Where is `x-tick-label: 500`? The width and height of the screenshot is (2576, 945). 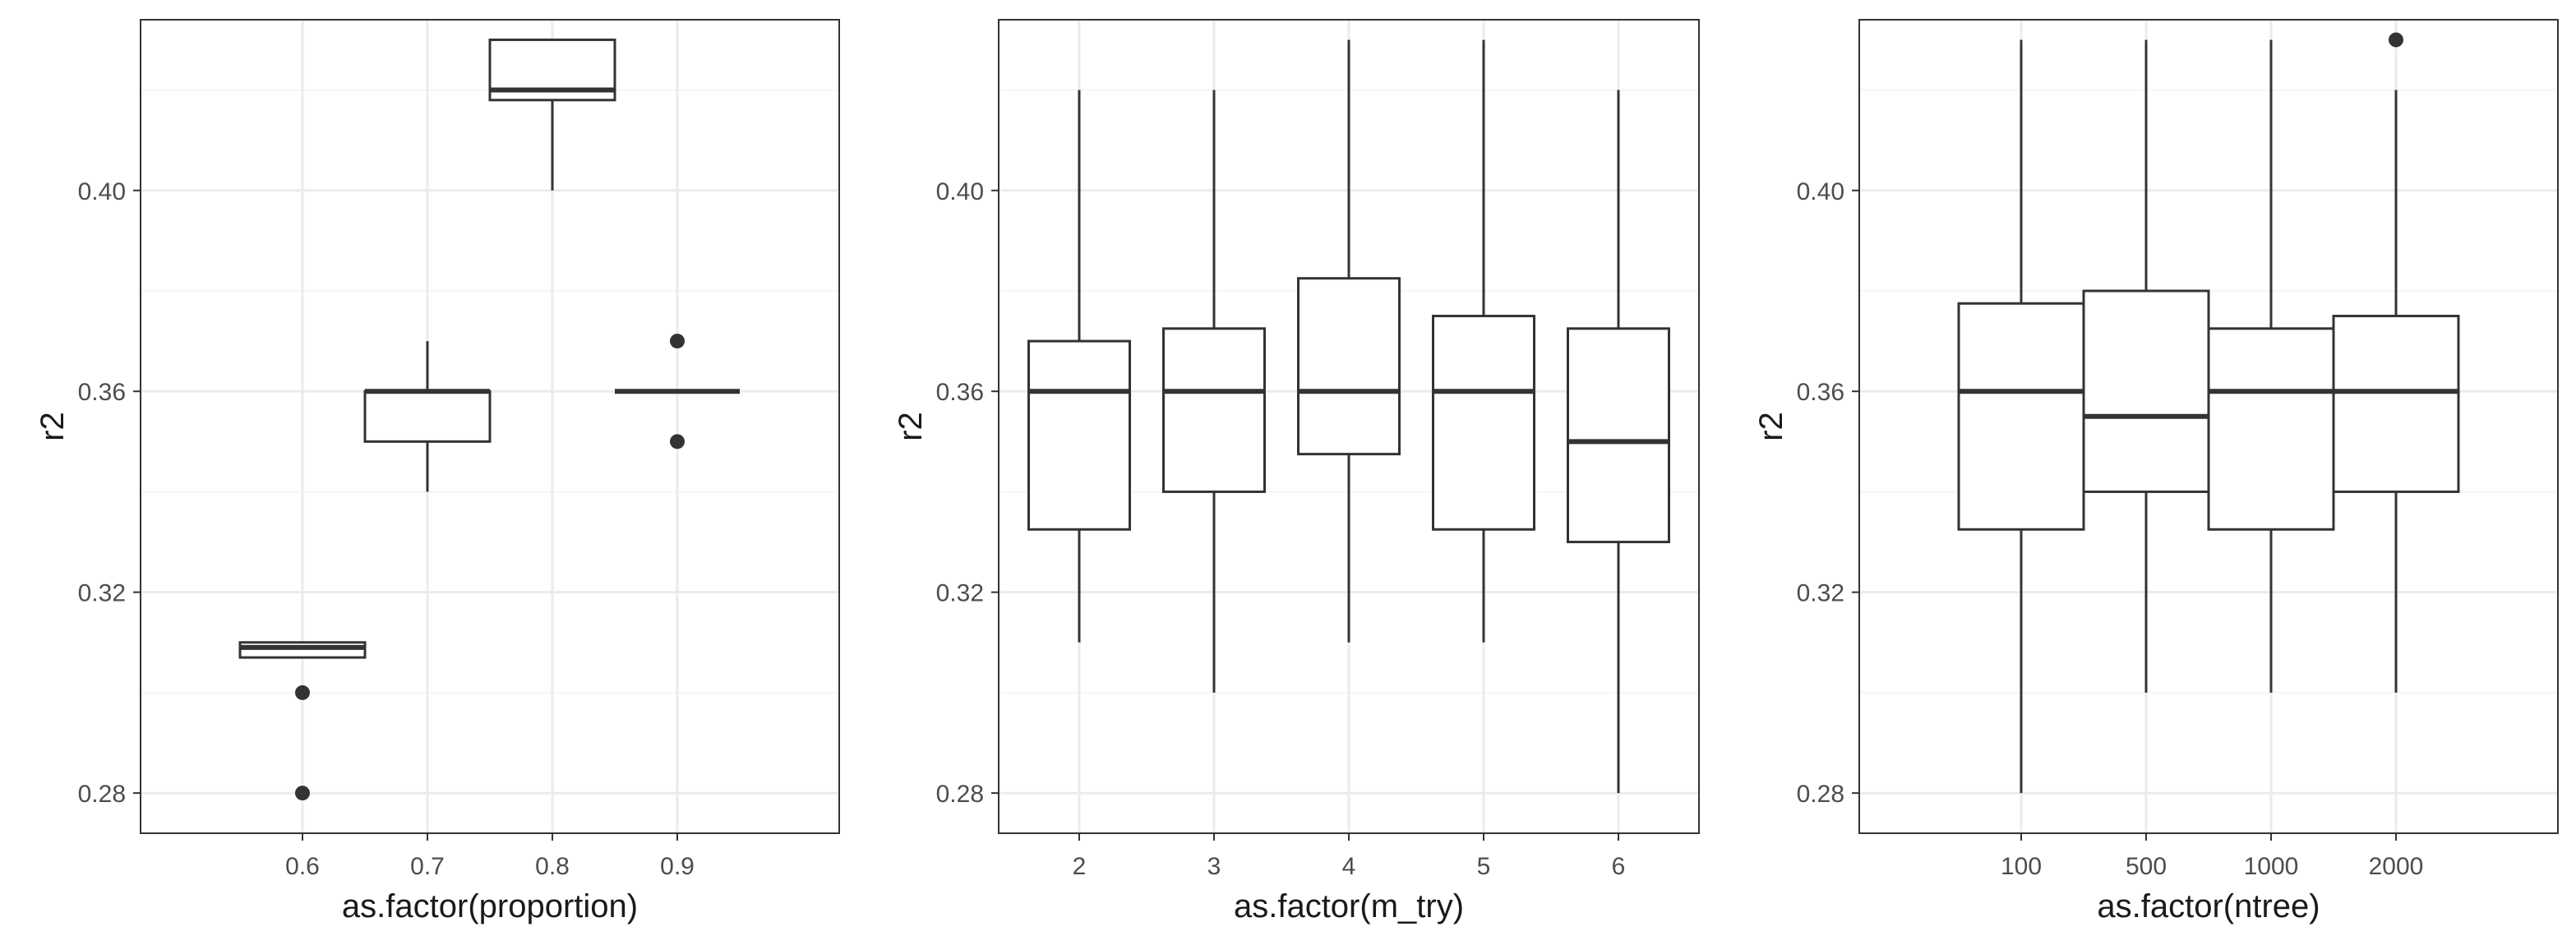
x-tick-label: 500 is located at coordinates (2146, 866).